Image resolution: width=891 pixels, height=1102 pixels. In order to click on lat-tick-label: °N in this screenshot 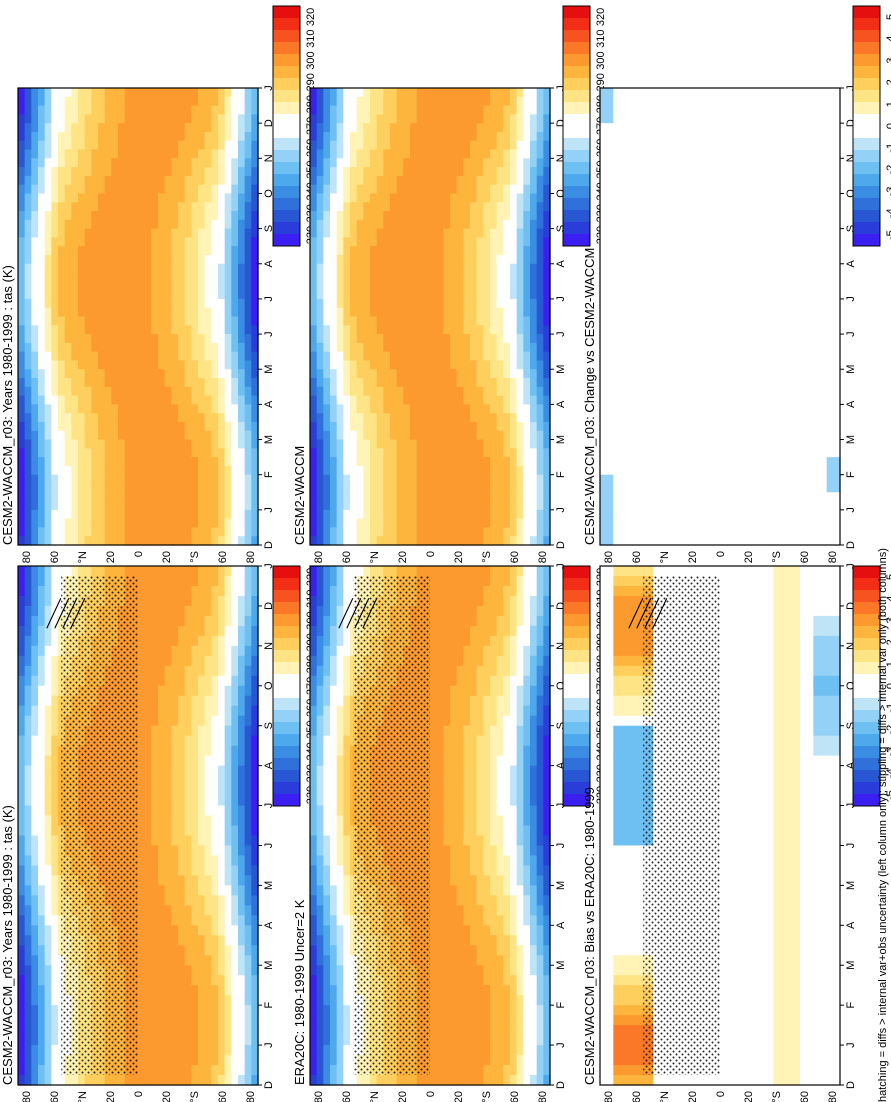, I will do `click(83, 557)`.